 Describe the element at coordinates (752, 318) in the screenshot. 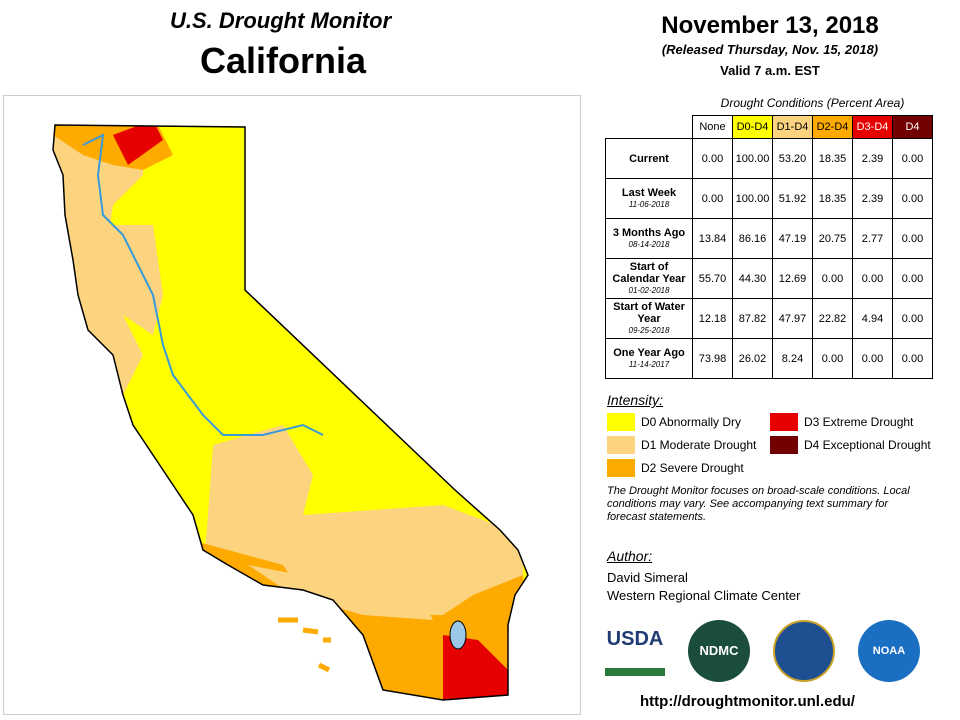

I see `cell: 87.82` at that location.